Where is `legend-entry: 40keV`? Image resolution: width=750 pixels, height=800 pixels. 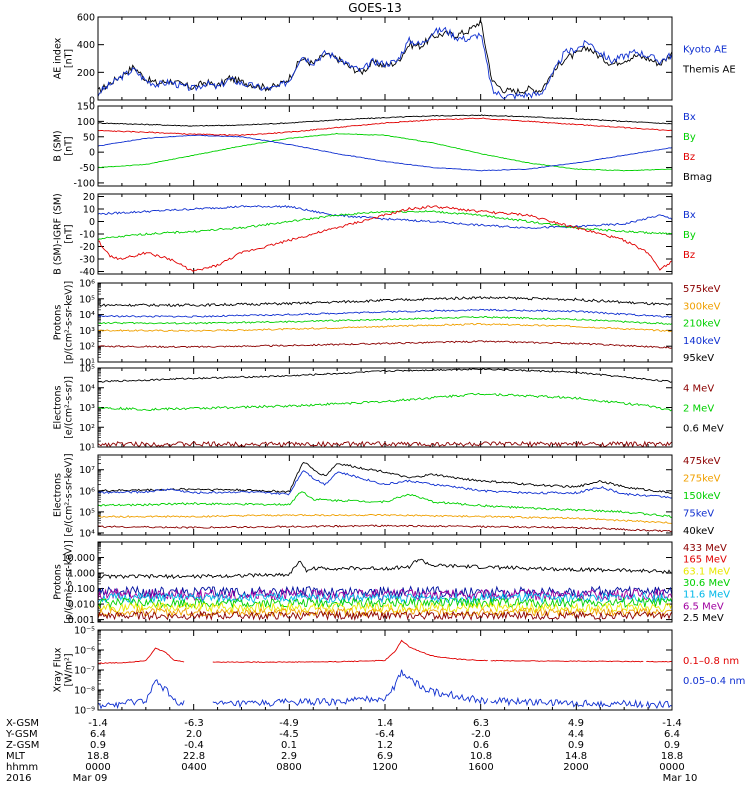 legend-entry: 40keV is located at coordinates (698, 531).